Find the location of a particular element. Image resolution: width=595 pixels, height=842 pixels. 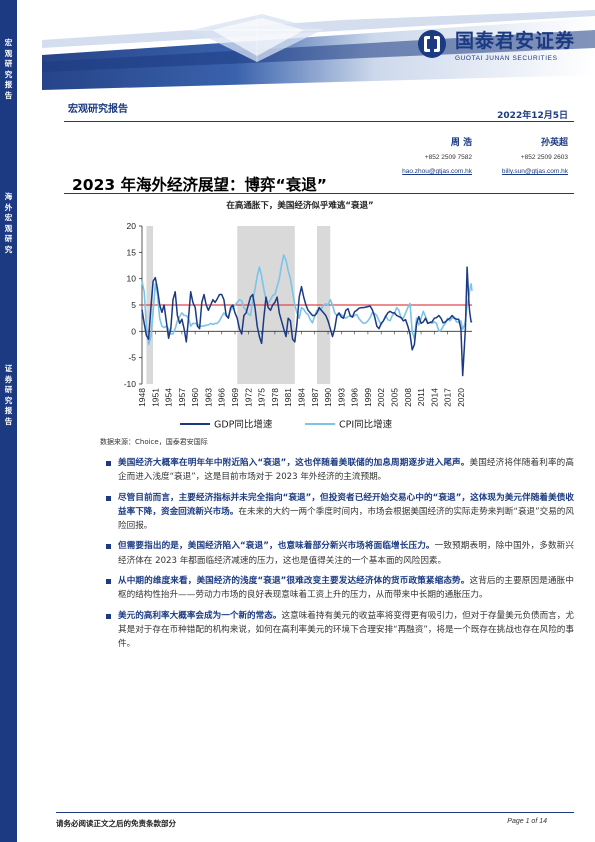

x-tick-label: 1981 is located at coordinates (288, 397).